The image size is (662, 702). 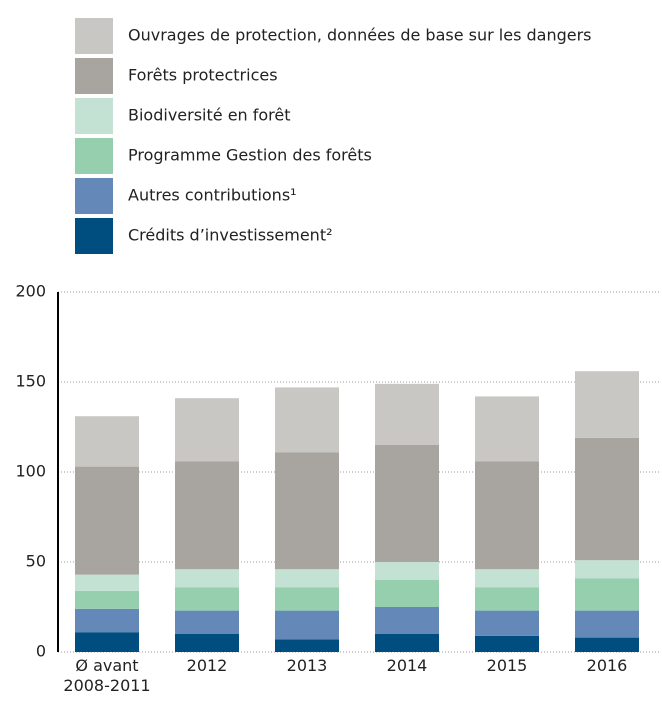 What do you see at coordinates (30, 291) in the screenshot?
I see `y-tick-label: 200` at bounding box center [30, 291].